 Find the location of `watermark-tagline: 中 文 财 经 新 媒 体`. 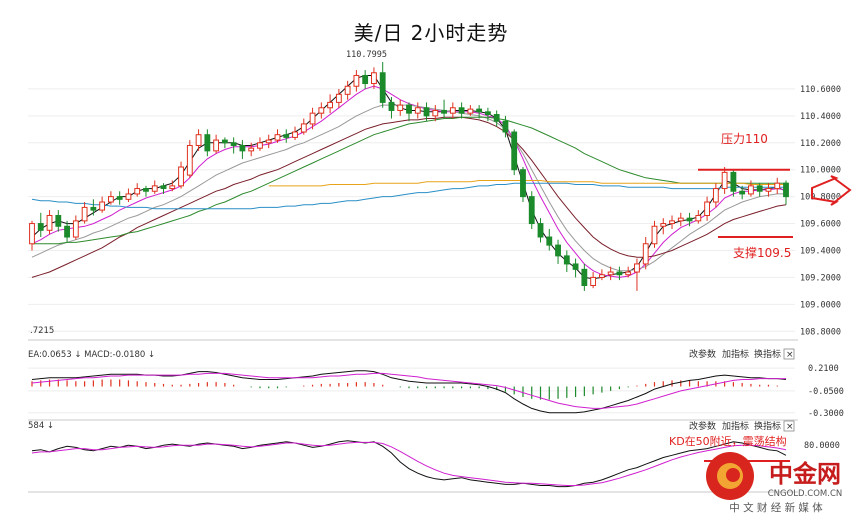

watermark-tagline: 中 文 财 经 新 媒 体 is located at coordinates (776, 507).